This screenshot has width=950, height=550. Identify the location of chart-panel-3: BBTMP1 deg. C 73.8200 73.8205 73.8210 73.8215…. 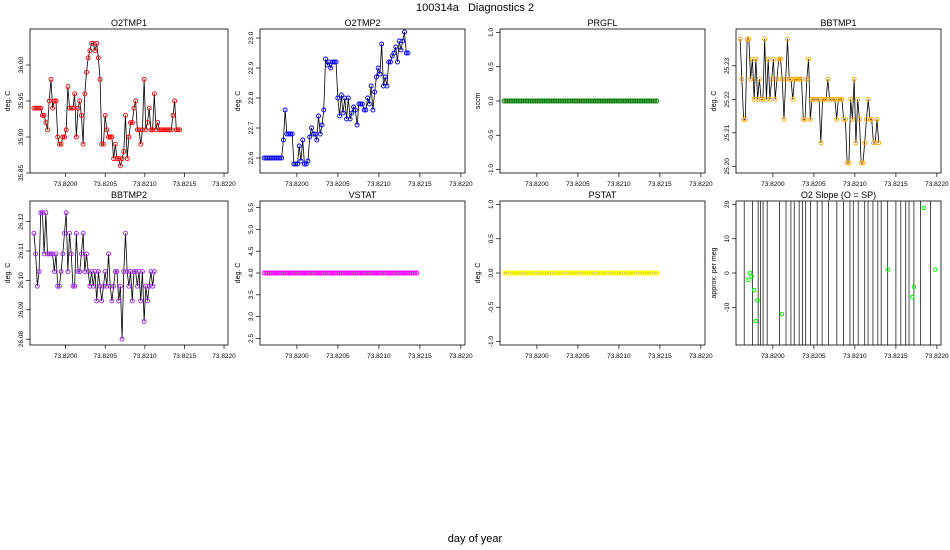
(830, 103).